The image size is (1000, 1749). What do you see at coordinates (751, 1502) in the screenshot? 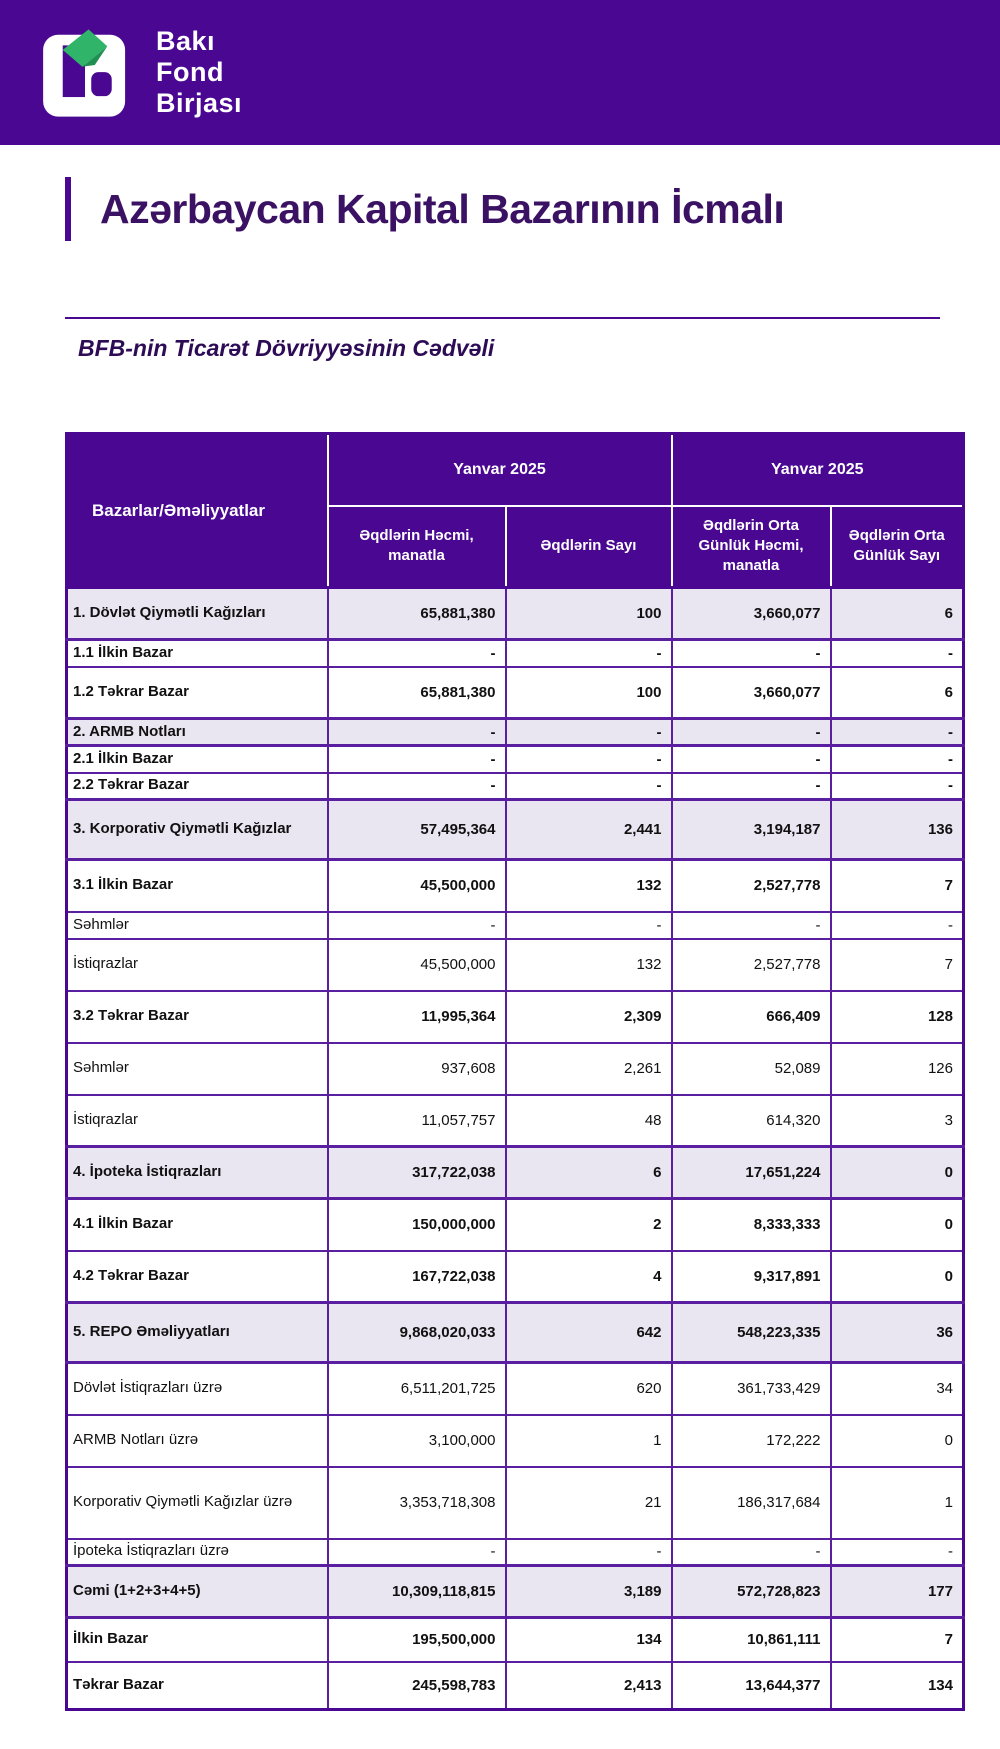
I see `cell-value: 186,317,684` at bounding box center [751, 1502].